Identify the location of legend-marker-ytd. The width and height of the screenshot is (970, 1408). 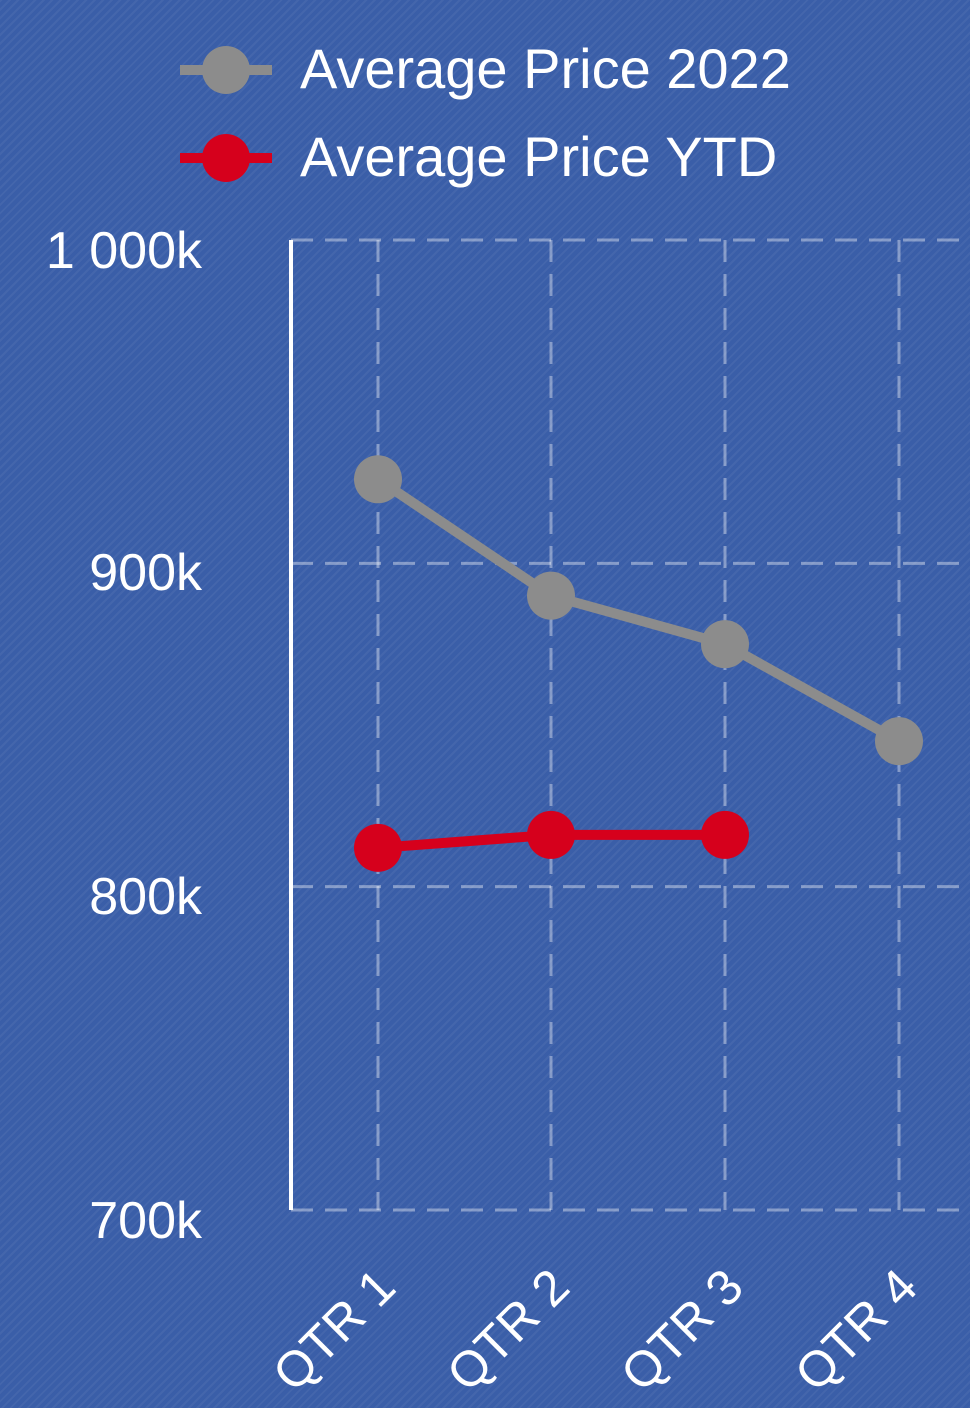
(226, 158).